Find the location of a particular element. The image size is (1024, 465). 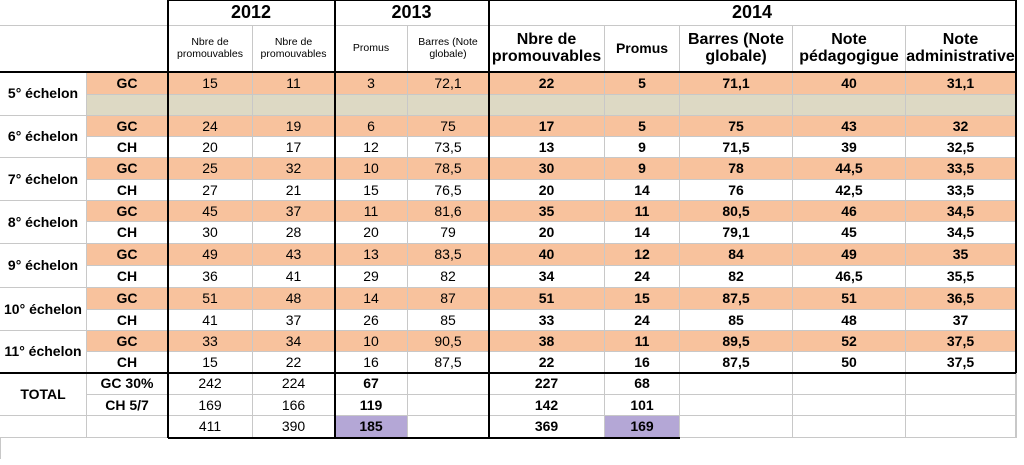

echelon-label: 7° échelon is located at coordinates (43, 179).